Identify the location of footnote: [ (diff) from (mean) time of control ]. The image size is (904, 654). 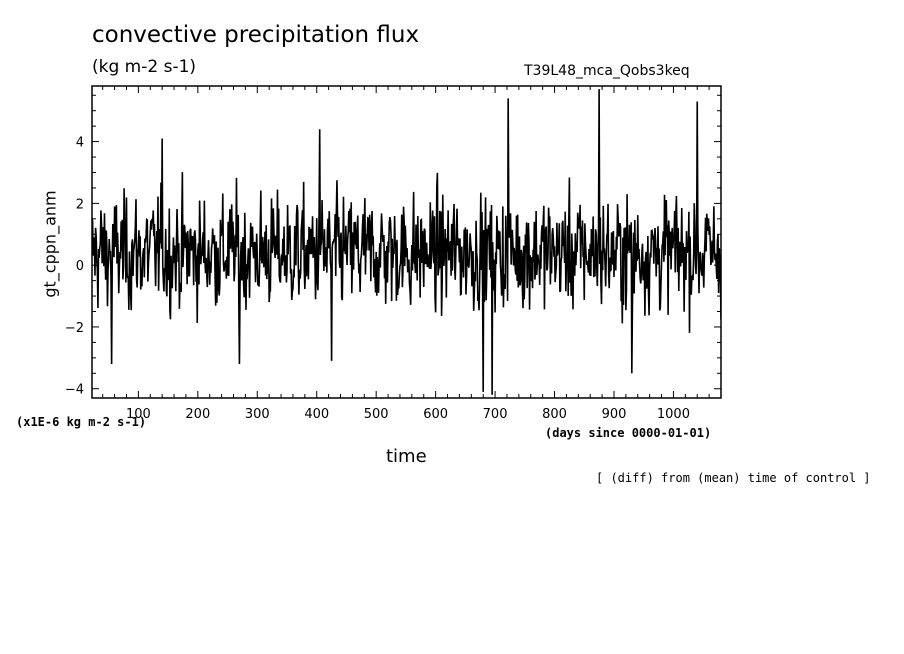
(733, 478).